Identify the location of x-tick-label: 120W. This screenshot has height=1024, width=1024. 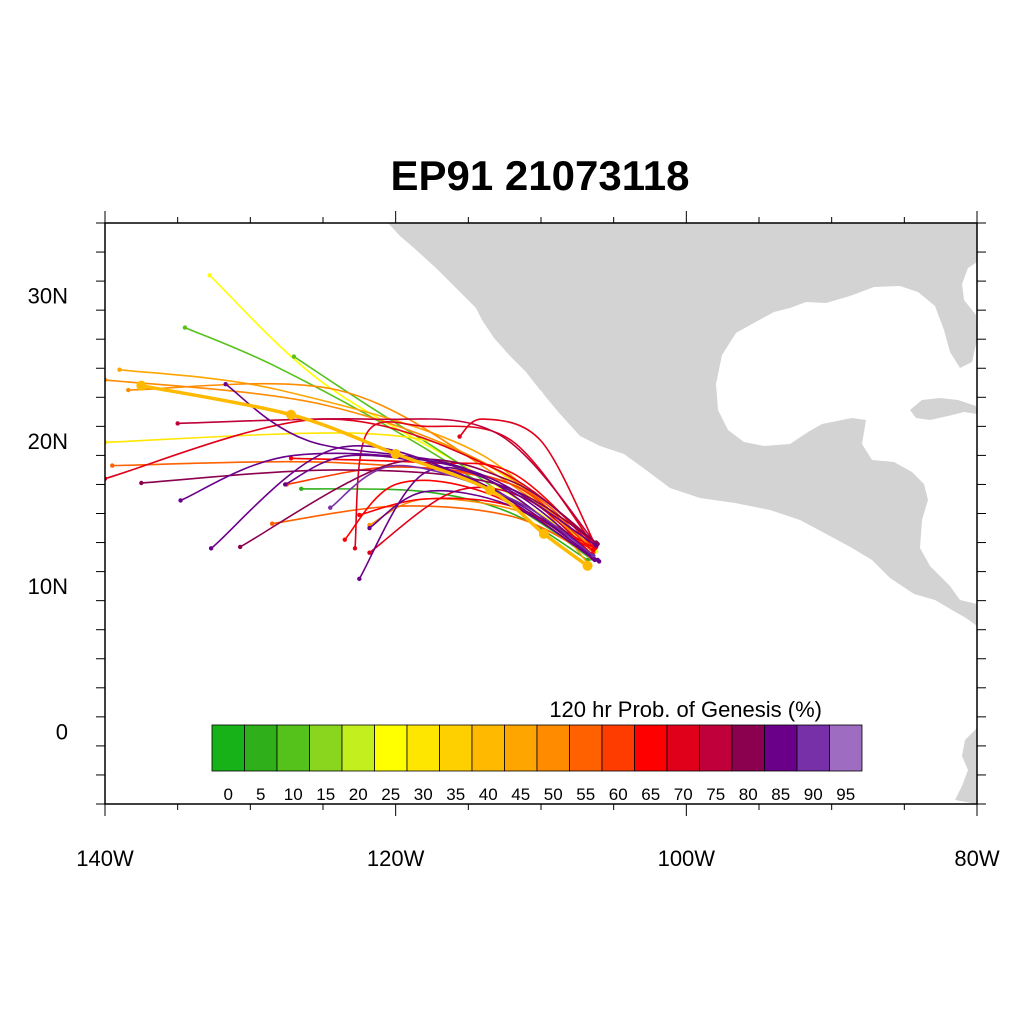
(396, 858).